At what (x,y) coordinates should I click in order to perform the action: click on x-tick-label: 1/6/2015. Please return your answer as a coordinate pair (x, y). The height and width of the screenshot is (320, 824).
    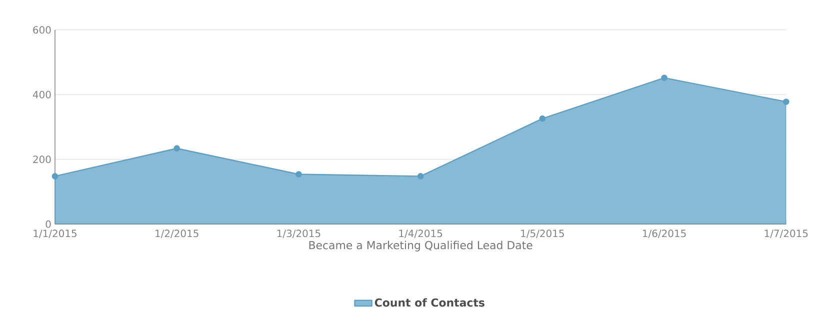
    Looking at the image, I should click on (664, 234).